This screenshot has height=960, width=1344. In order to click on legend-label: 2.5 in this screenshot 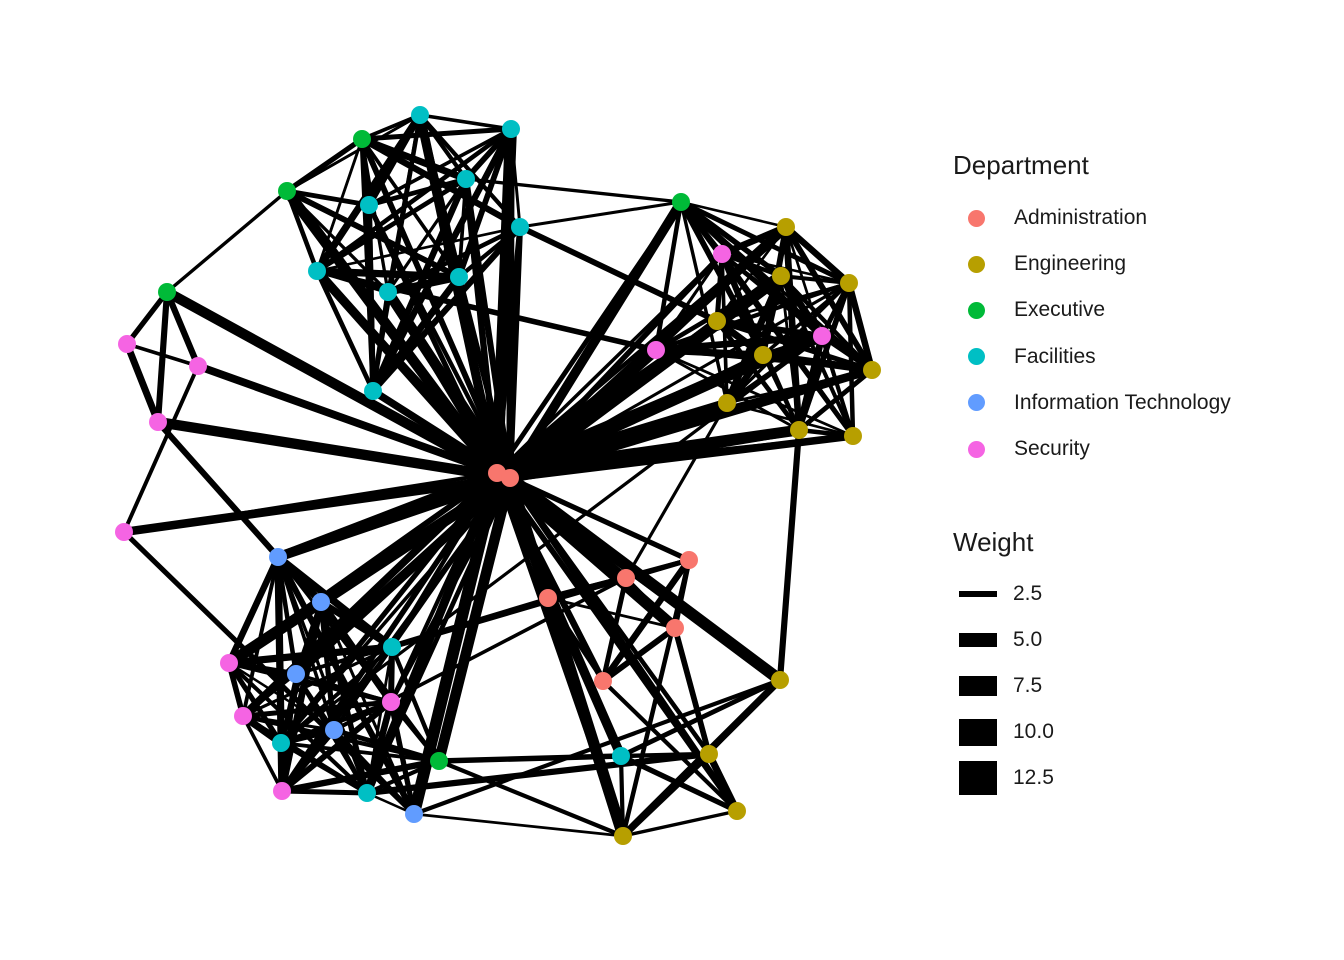, I will do `click(1028, 593)`.